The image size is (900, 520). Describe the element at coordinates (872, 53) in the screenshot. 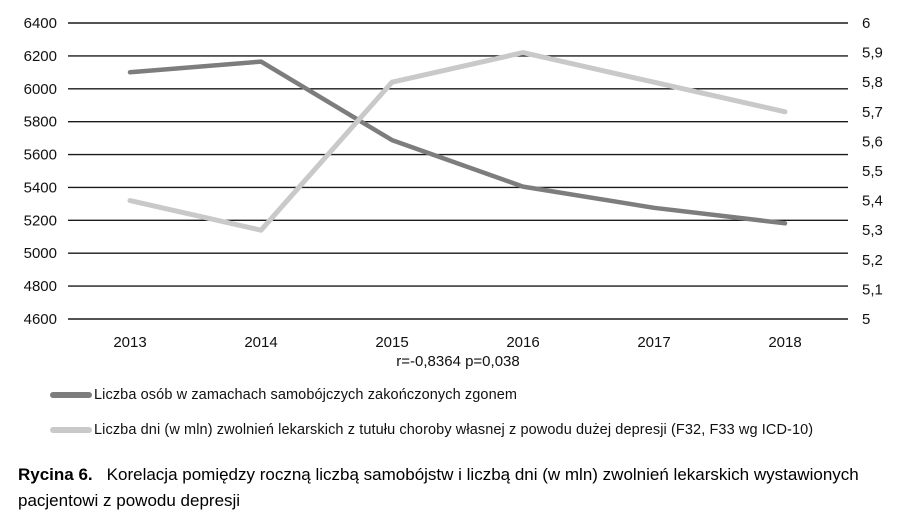

I see `right-axis-tick-label: 5,9` at that location.